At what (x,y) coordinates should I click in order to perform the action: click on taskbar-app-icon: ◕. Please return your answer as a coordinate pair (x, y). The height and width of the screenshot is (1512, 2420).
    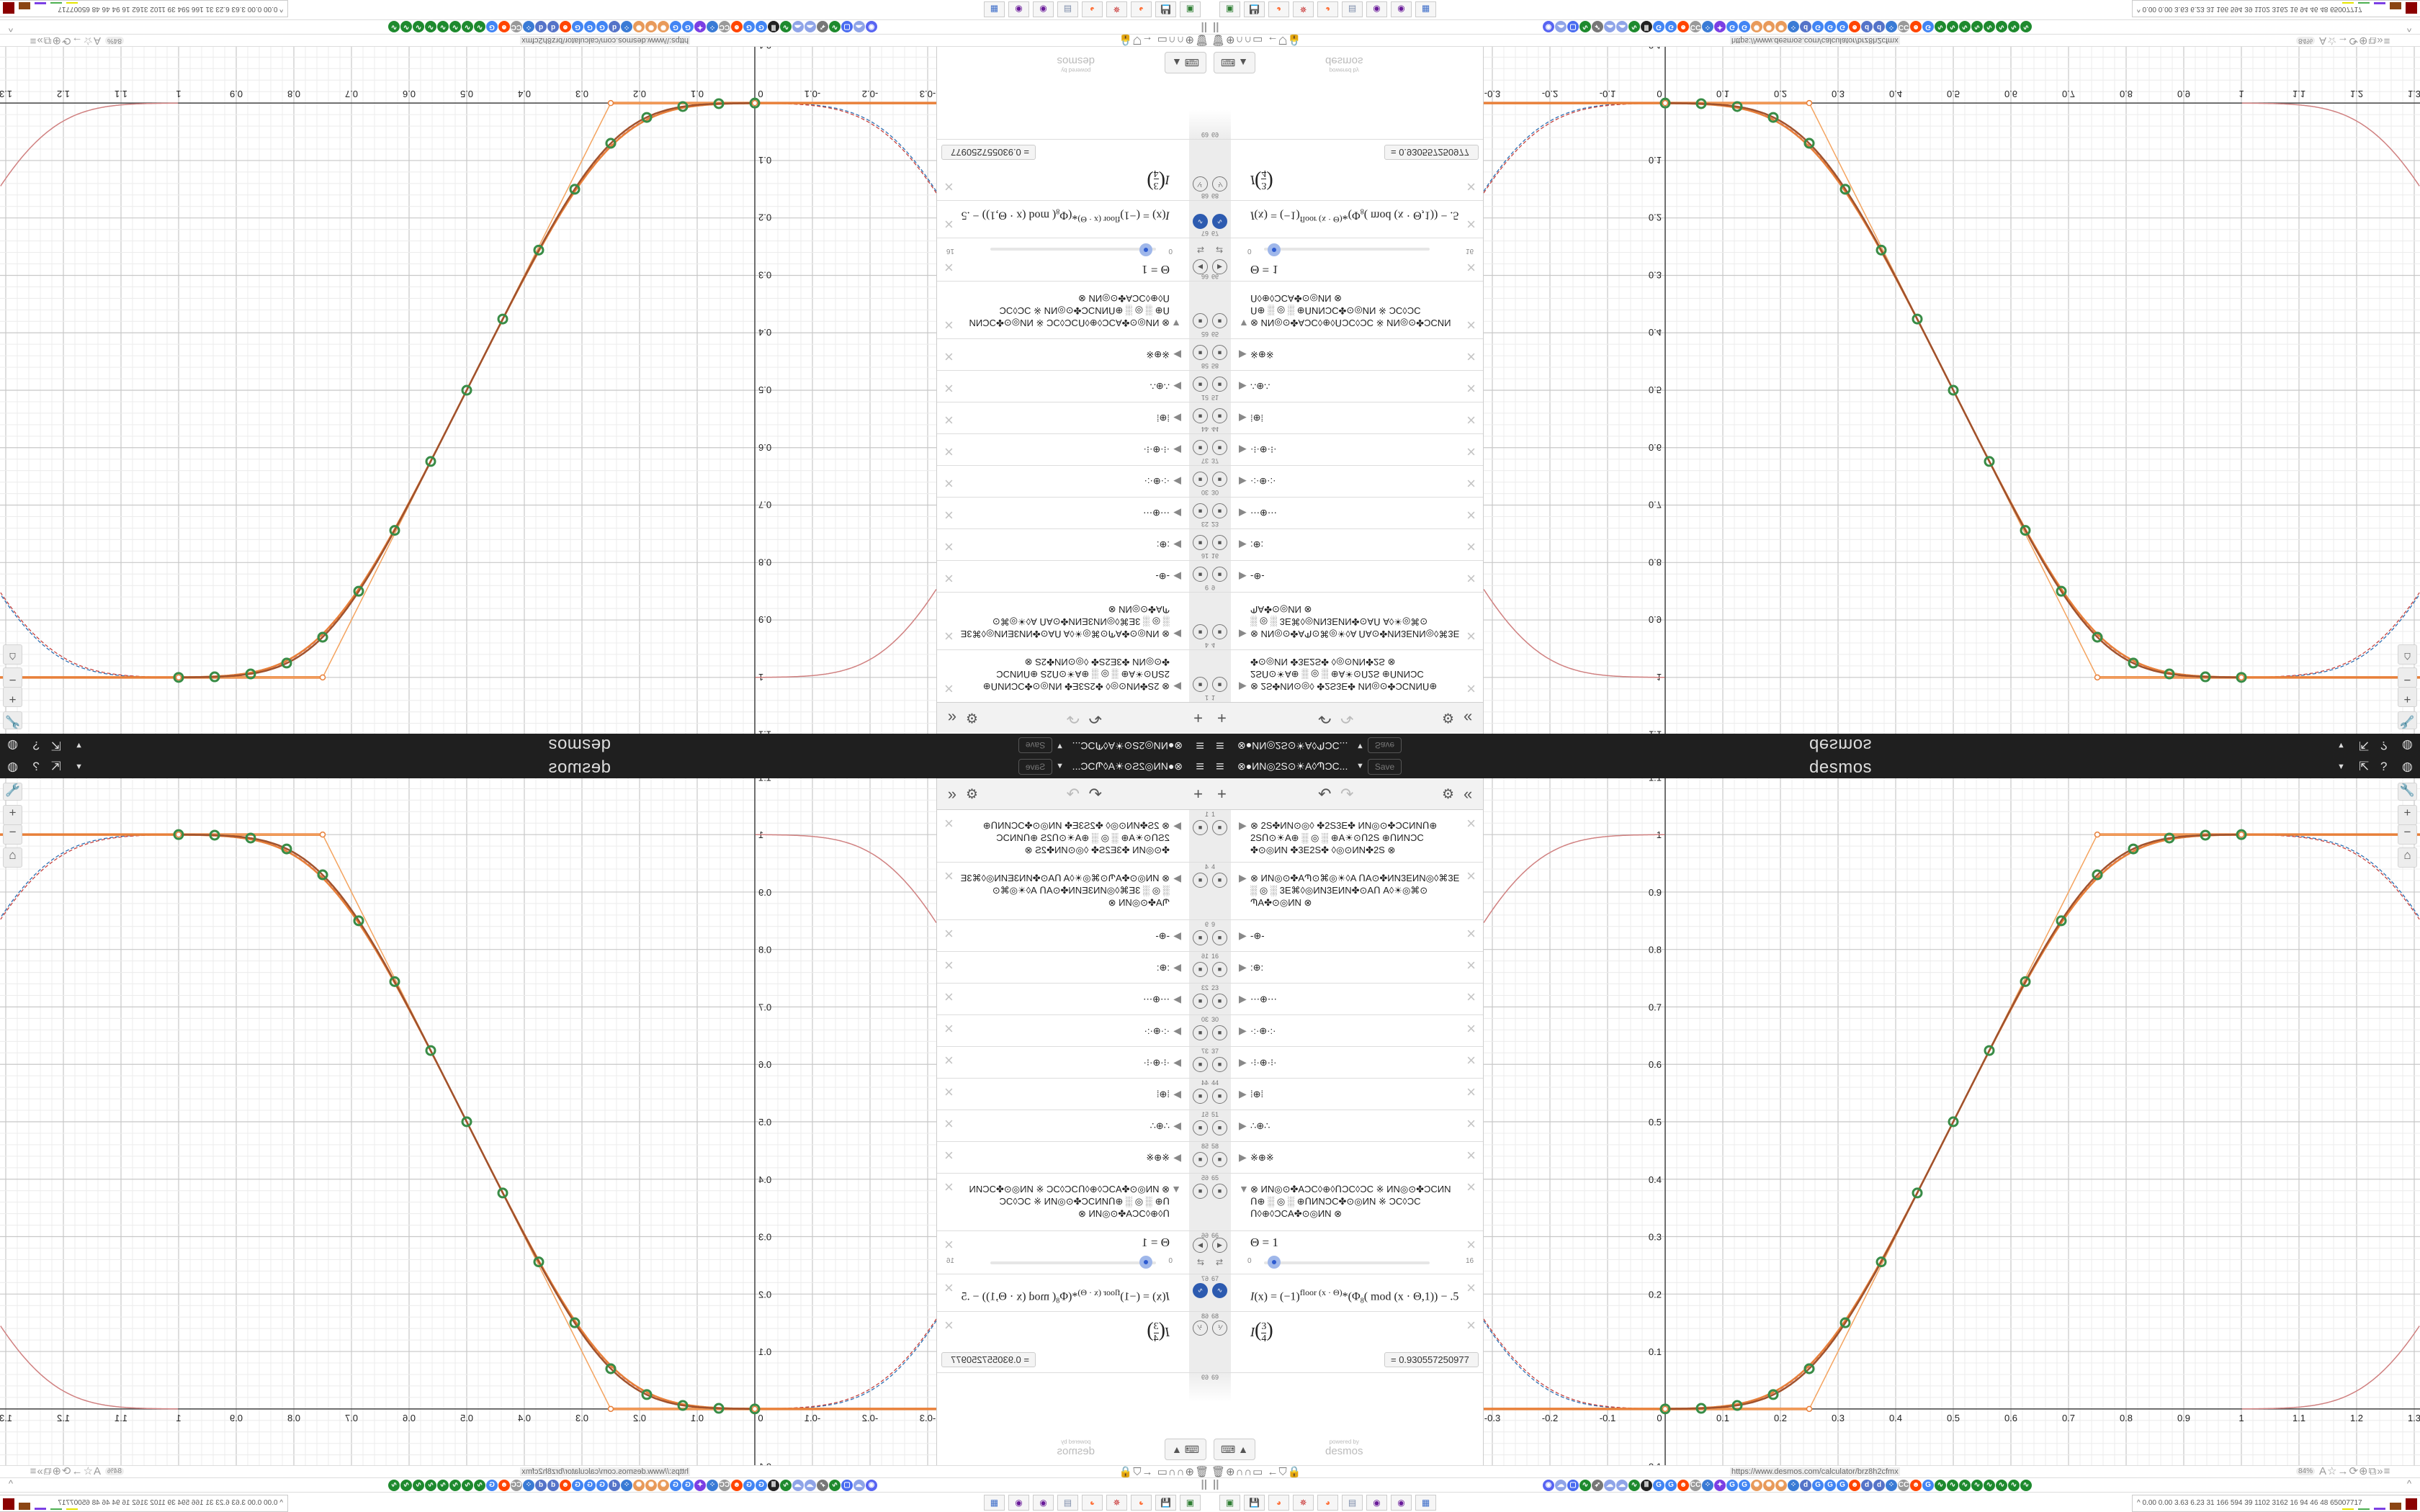
    Looking at the image, I should click on (1141, 9).